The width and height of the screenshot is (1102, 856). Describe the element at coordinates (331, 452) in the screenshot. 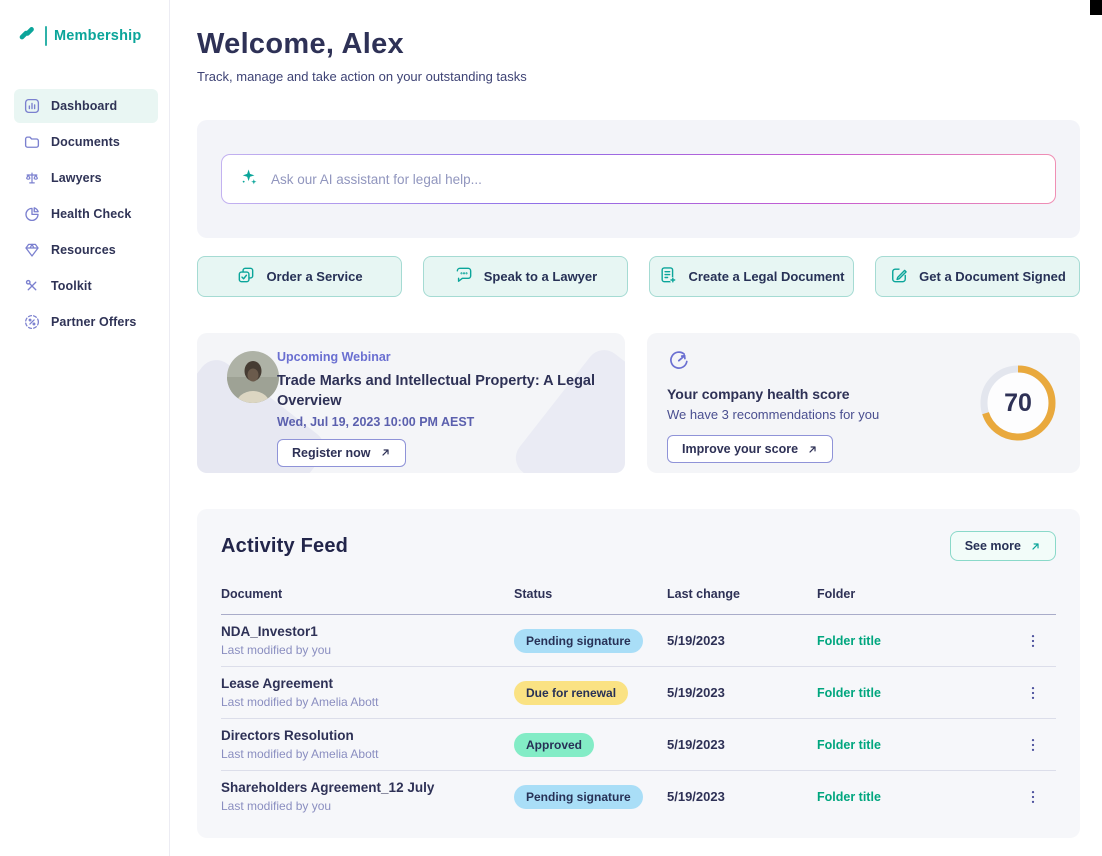

I see `register-now-label: Register now` at that location.